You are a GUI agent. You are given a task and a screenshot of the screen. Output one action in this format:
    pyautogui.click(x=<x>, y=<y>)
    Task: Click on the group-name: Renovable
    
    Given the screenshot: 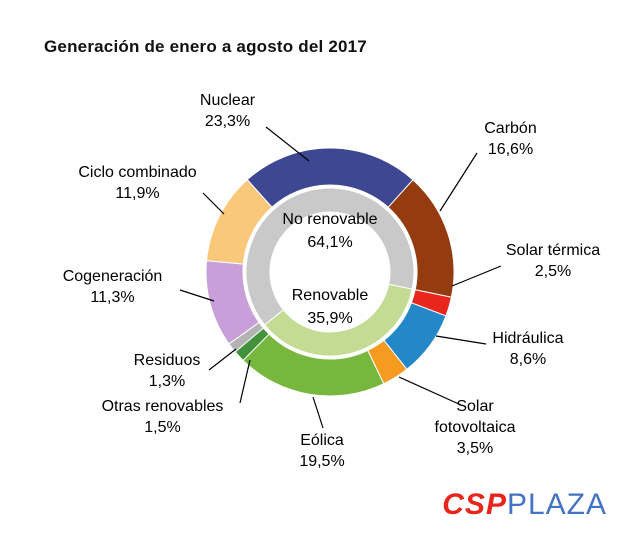 What is the action you would take?
    pyautogui.click(x=330, y=295)
    